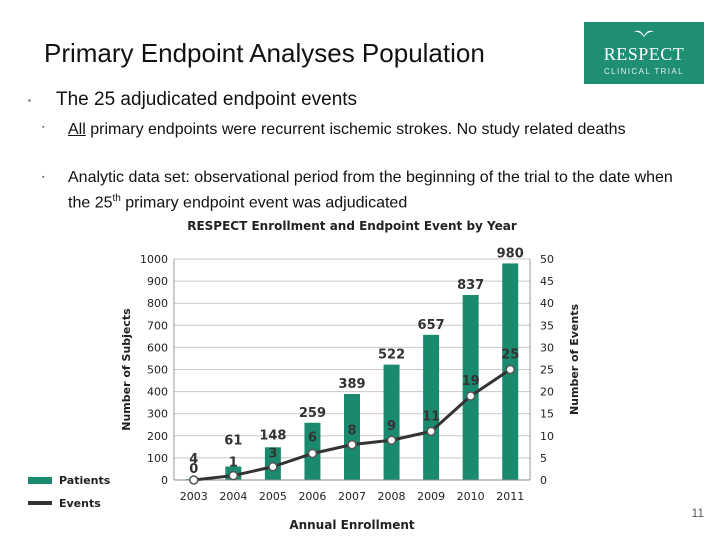 The height and width of the screenshot is (540, 720). Describe the element at coordinates (272, 435) in the screenshot. I see `bar-value-label: 148` at that location.